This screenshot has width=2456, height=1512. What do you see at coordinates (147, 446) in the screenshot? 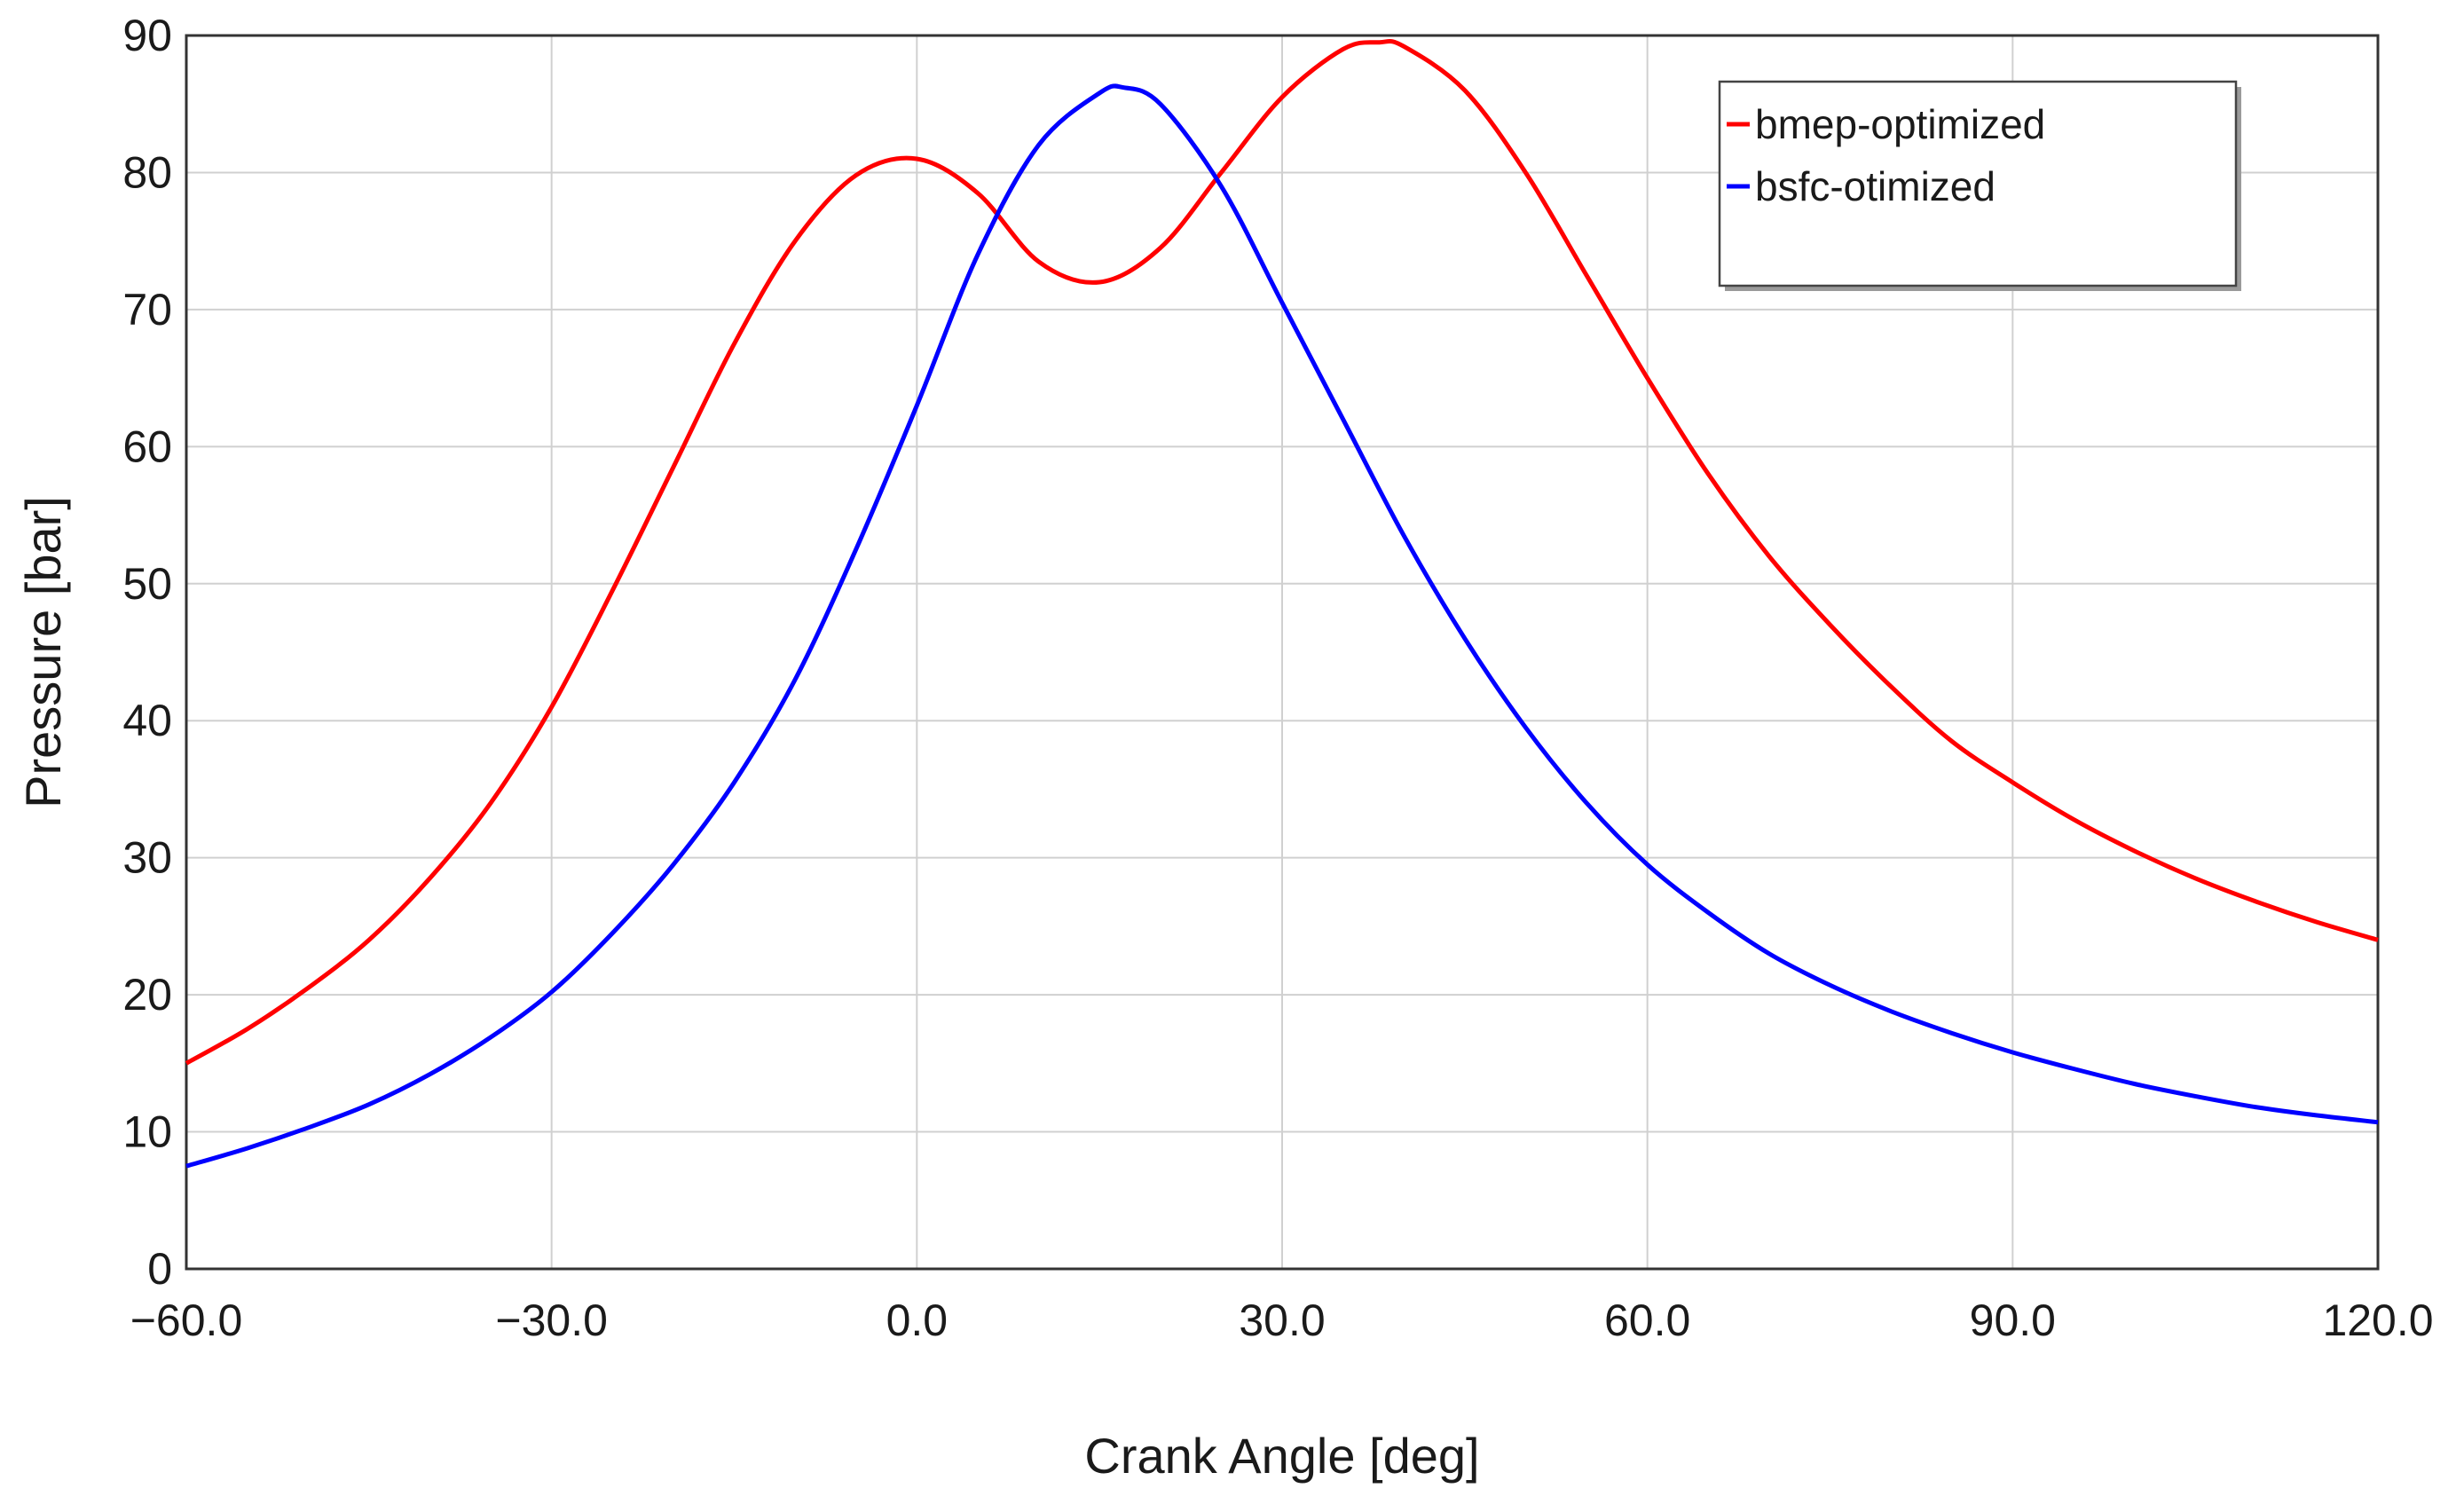
I see `y-tick-label: 60` at bounding box center [147, 446].